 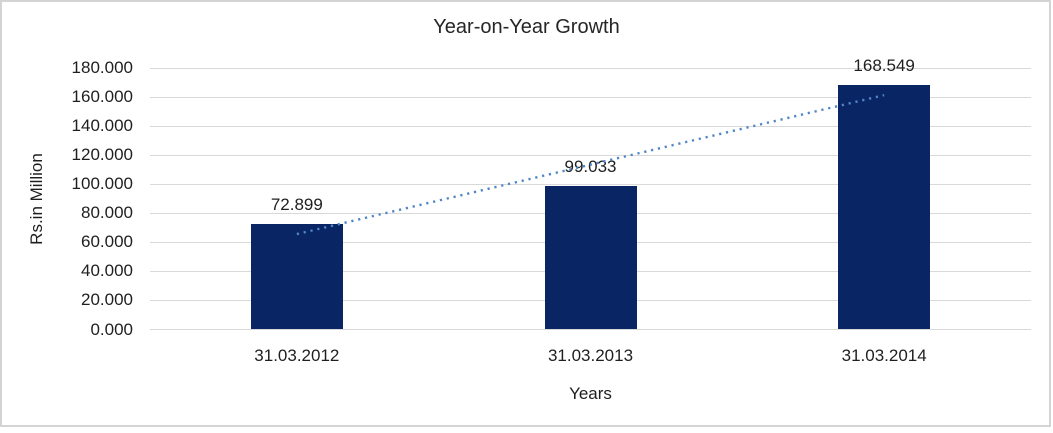 I want to click on x-category-label: 31.03.2012, so click(x=297, y=355).